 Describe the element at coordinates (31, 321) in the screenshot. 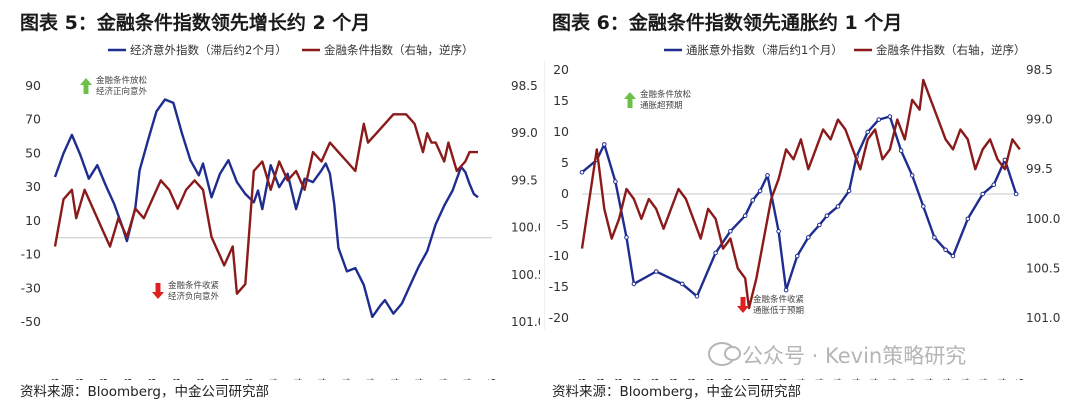

I see `chart5-yleft-tick-7: -50` at that location.